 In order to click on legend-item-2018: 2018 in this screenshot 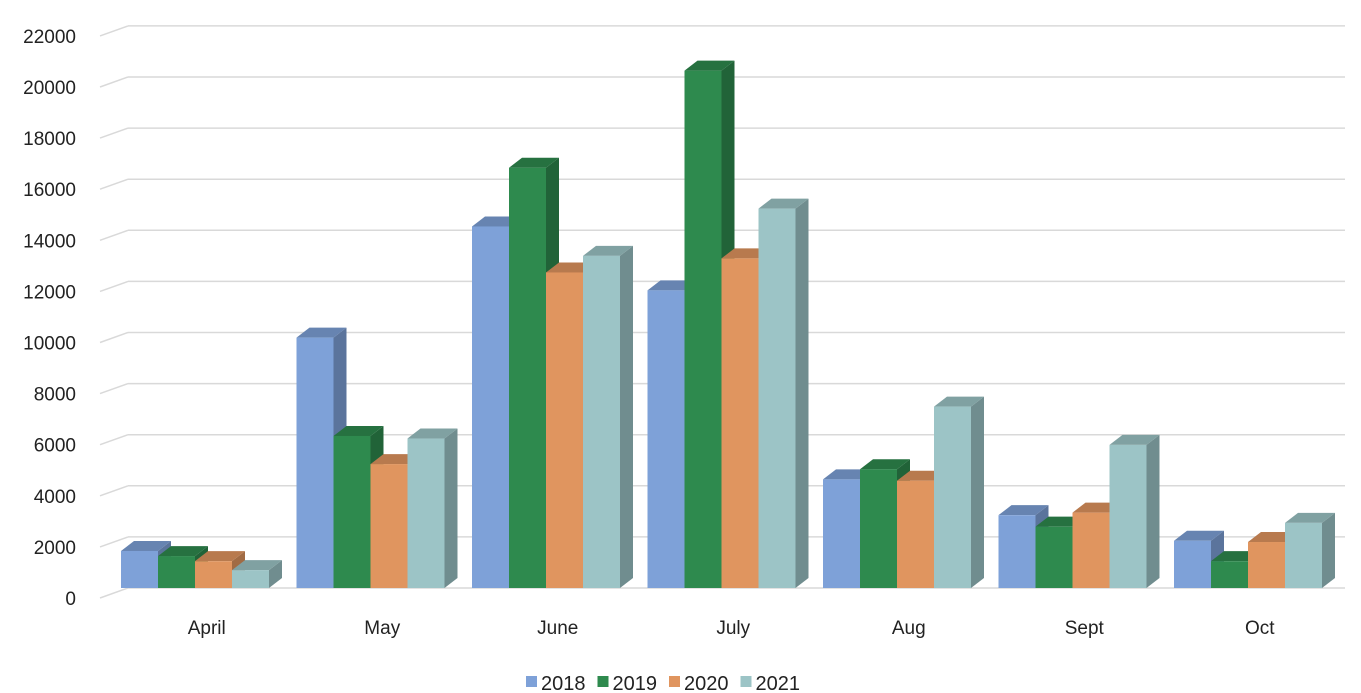, I will do `click(556, 683)`.